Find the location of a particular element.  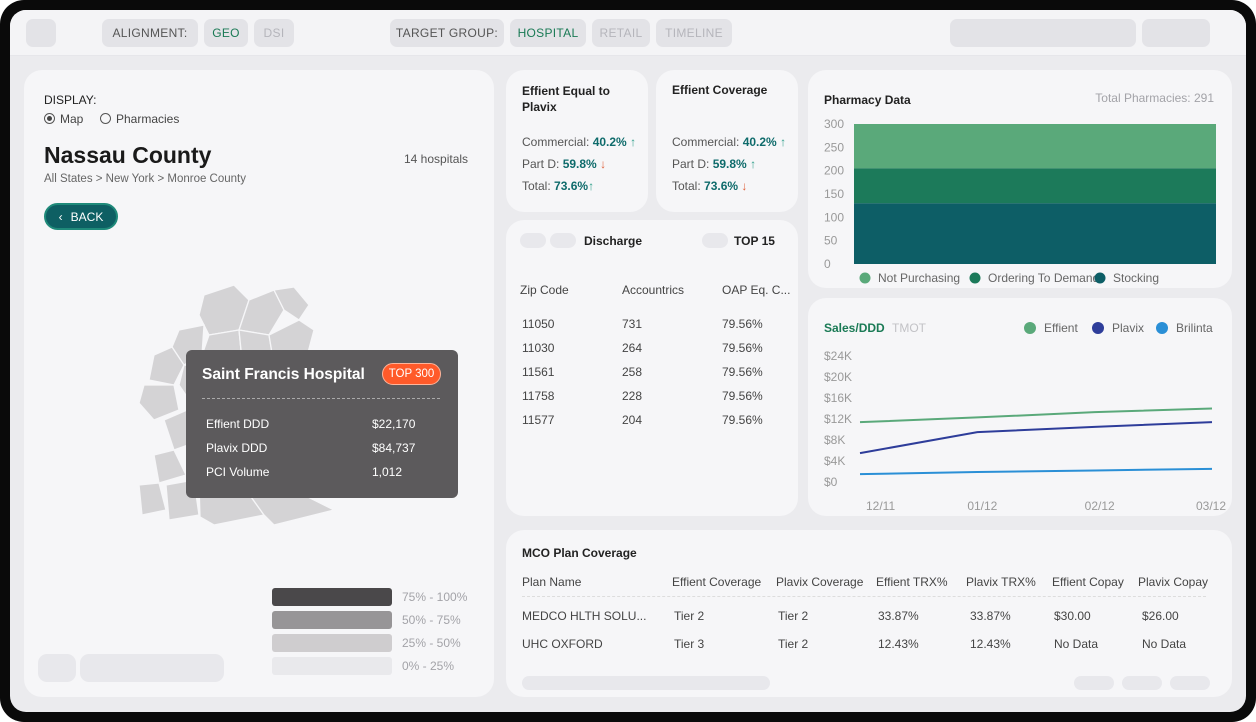

display-pharmacies-option: Pharmacies is located at coordinates (139, 119).